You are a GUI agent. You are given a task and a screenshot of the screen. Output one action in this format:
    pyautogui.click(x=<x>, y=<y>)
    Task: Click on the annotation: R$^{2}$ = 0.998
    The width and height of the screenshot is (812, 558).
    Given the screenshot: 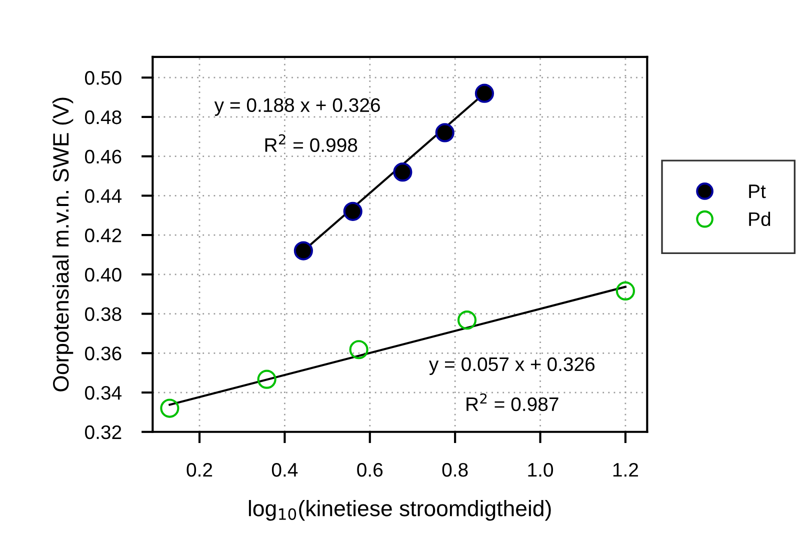 What is the action you would take?
    pyautogui.click(x=311, y=143)
    